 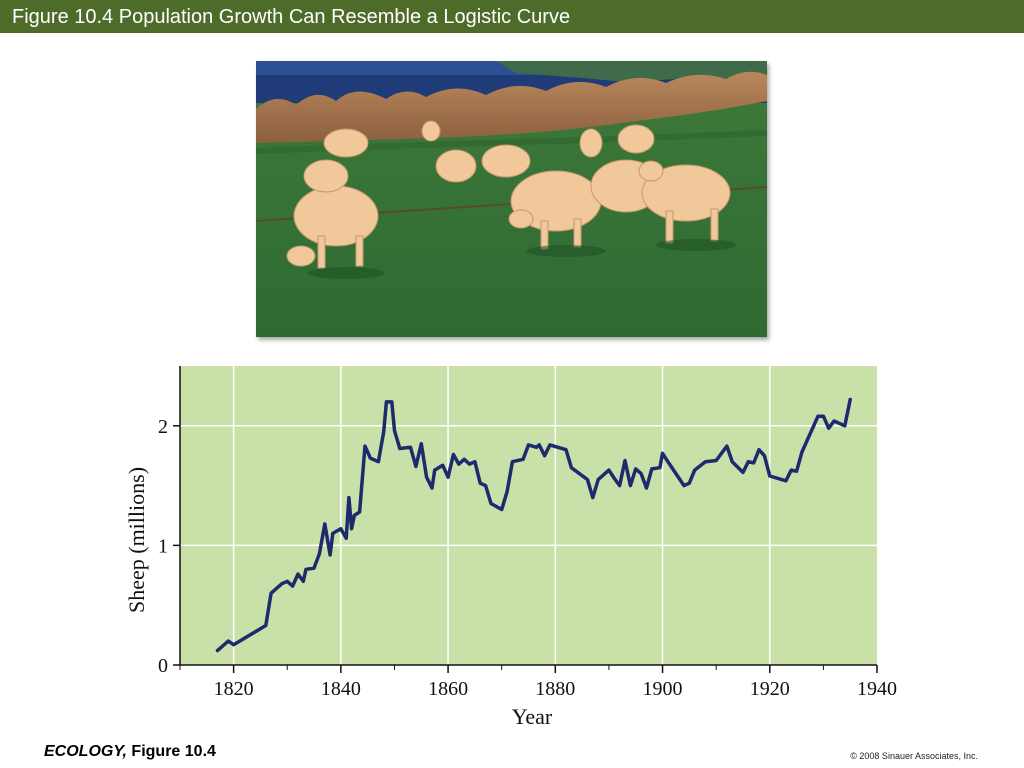 What do you see at coordinates (85, 751) in the screenshot?
I see `footer-book-title: ECOLOGY,` at bounding box center [85, 751].